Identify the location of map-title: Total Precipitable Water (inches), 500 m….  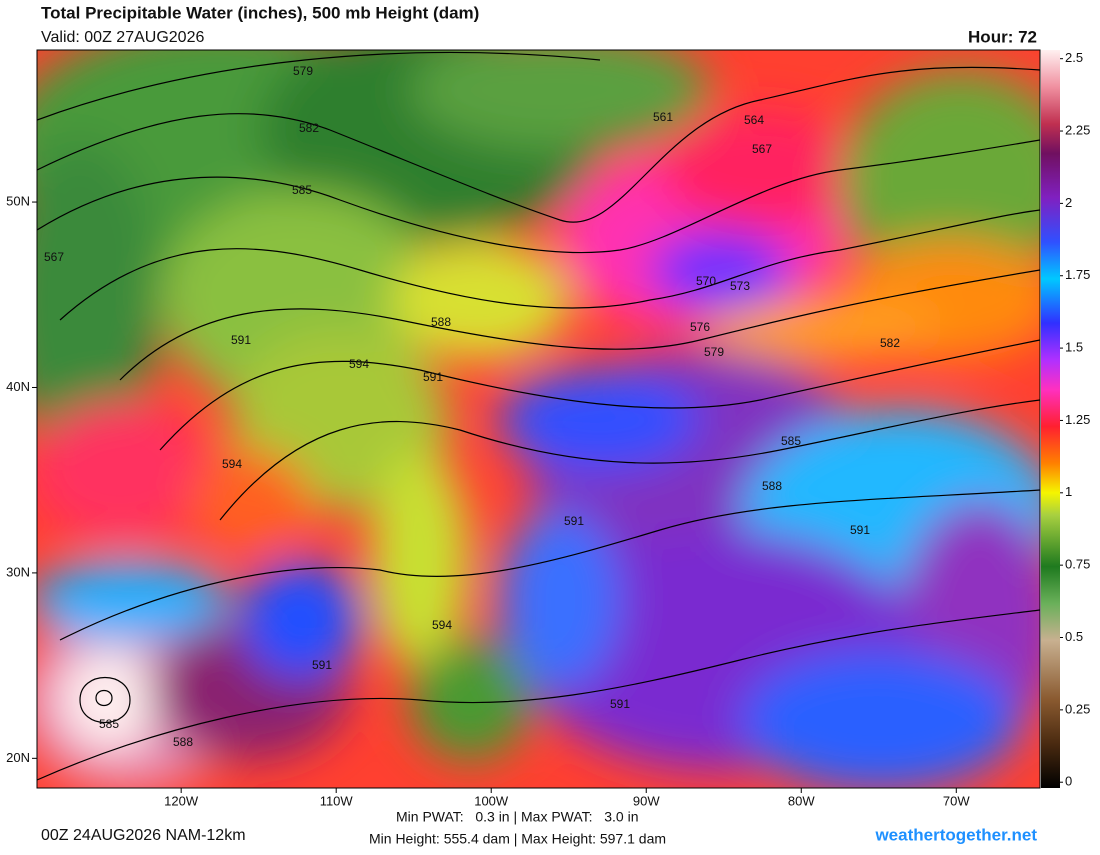
(260, 12).